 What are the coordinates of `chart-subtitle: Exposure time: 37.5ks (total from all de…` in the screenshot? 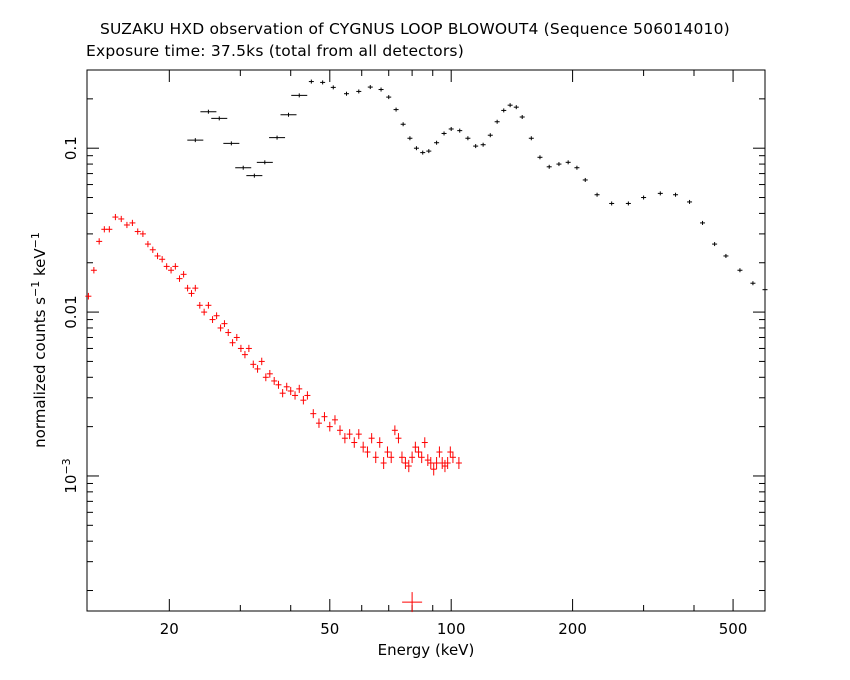 It's located at (275, 51).